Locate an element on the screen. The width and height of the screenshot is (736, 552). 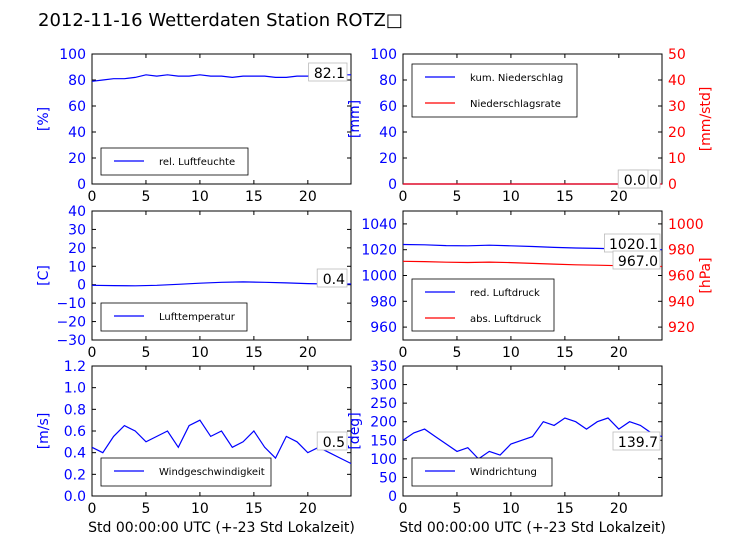
chart-4-annotation-value: 967.0 is located at coordinates (638, 262).